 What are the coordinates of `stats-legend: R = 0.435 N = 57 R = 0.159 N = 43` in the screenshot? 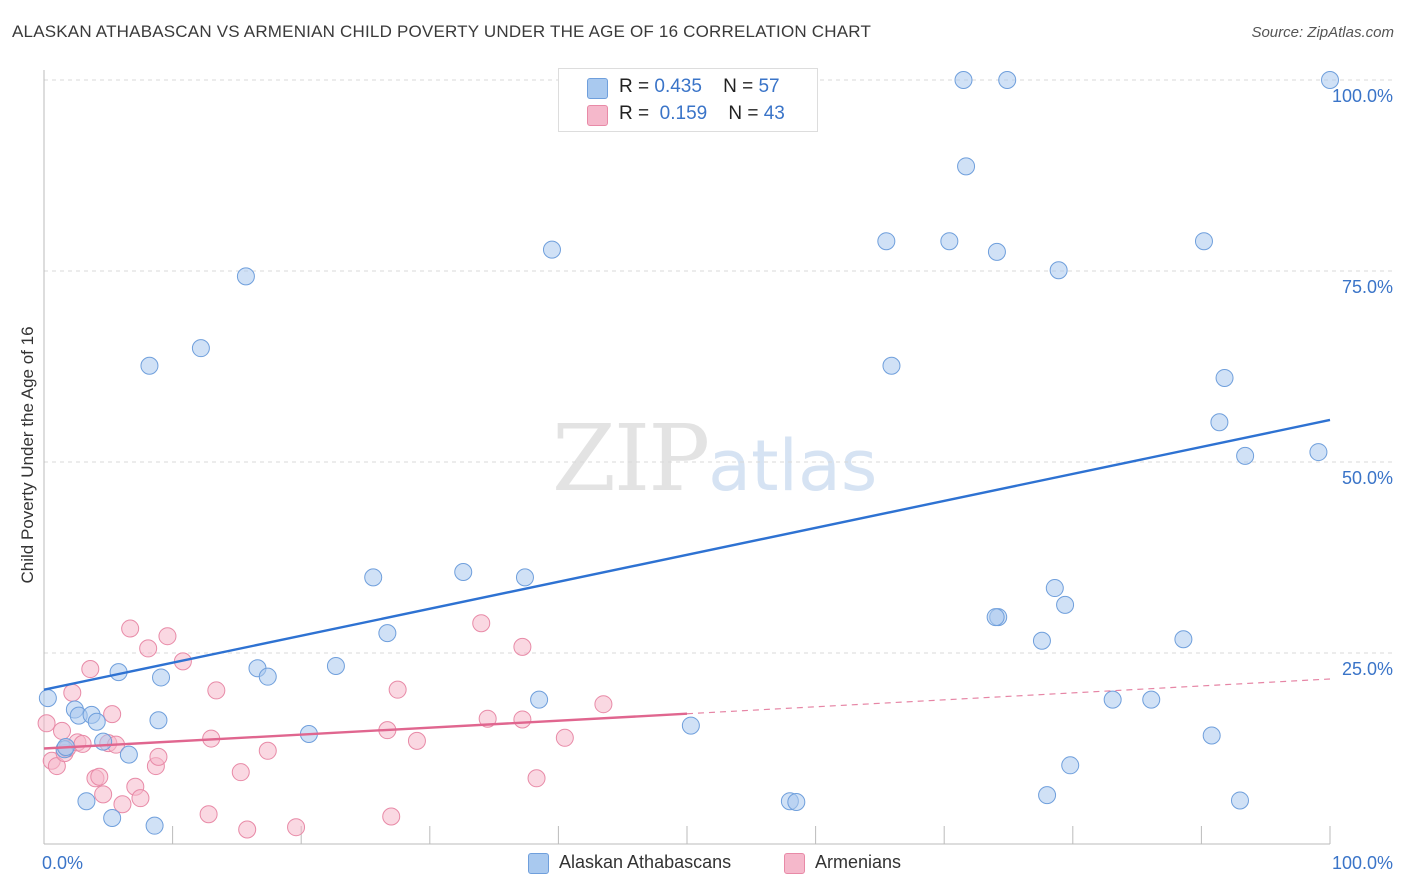 It's located at (688, 100).